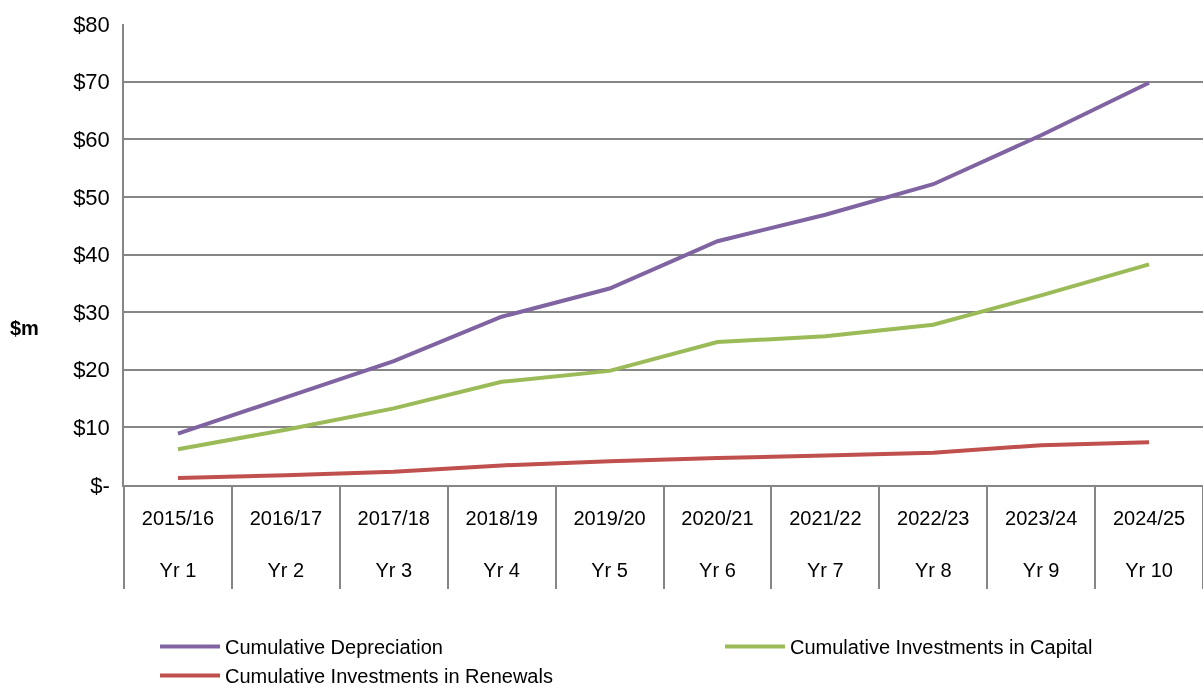 The image size is (1203, 689). What do you see at coordinates (100, 485) in the screenshot?
I see `y-tick-label: $-` at bounding box center [100, 485].